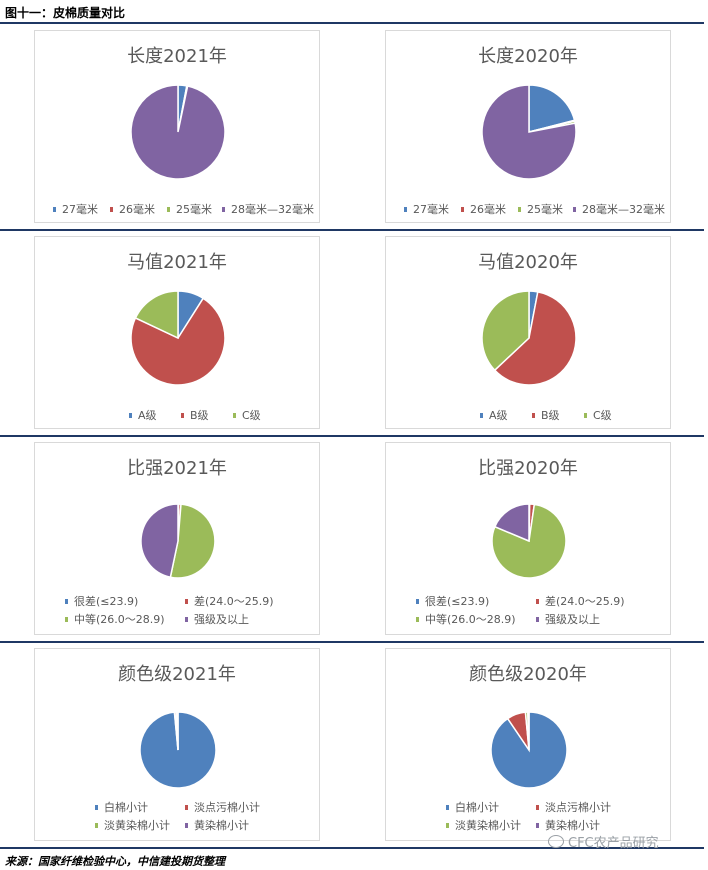  What do you see at coordinates (528, 468) in the screenshot?
I see `chart-title: 比强2020年` at bounding box center [528, 468].